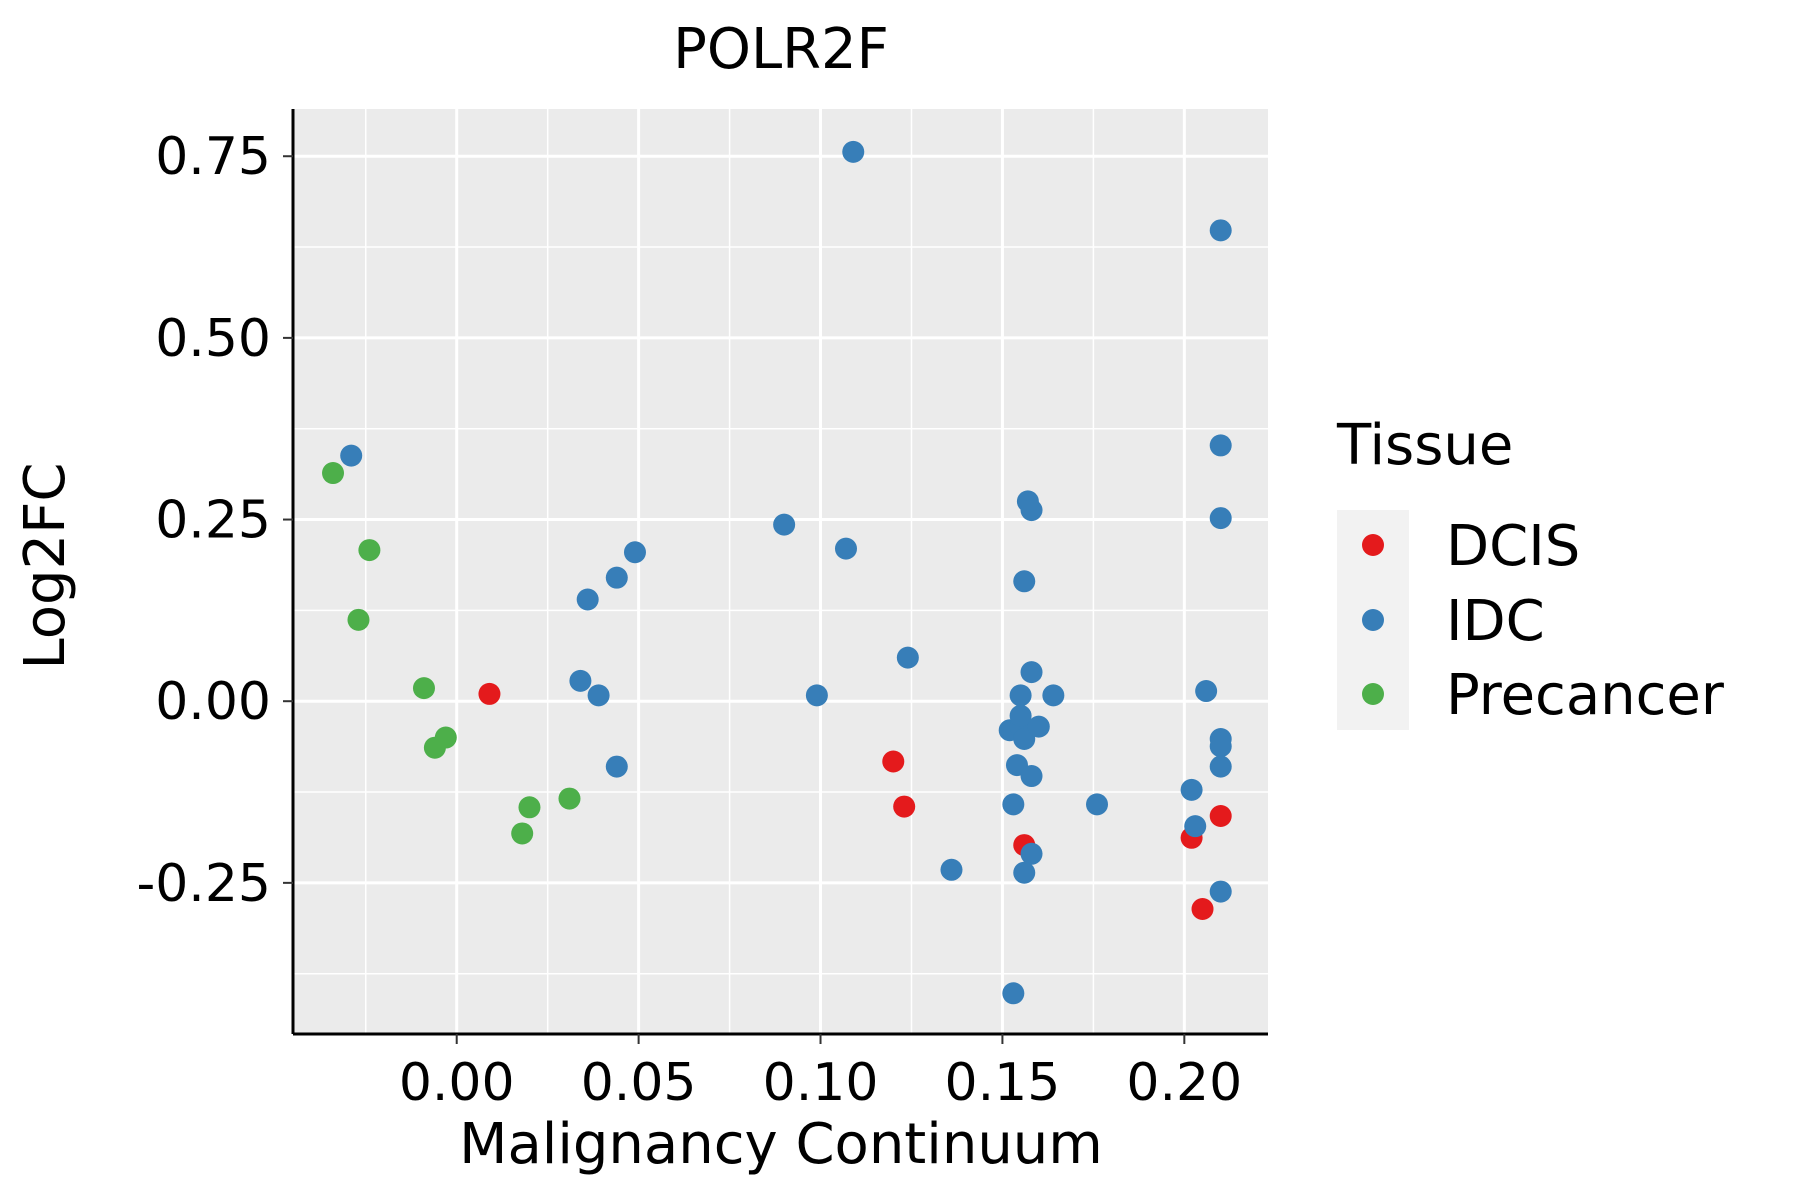  Describe the element at coordinates (1513, 546) in the screenshot. I see `legend-label-dcis: DCIS` at that location.